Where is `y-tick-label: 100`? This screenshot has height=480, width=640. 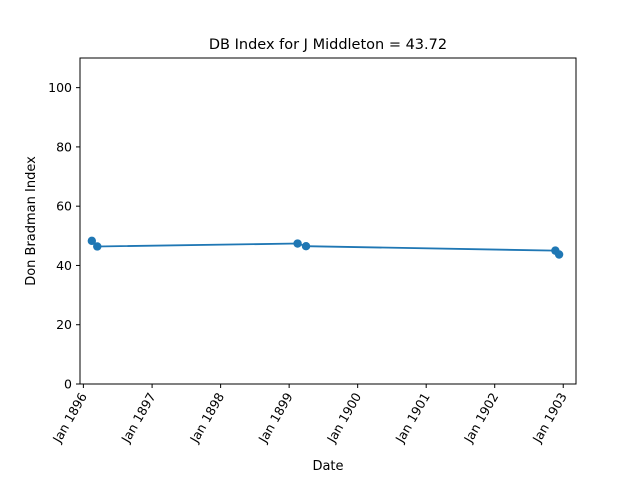 y-tick-label: 100 is located at coordinates (60, 87).